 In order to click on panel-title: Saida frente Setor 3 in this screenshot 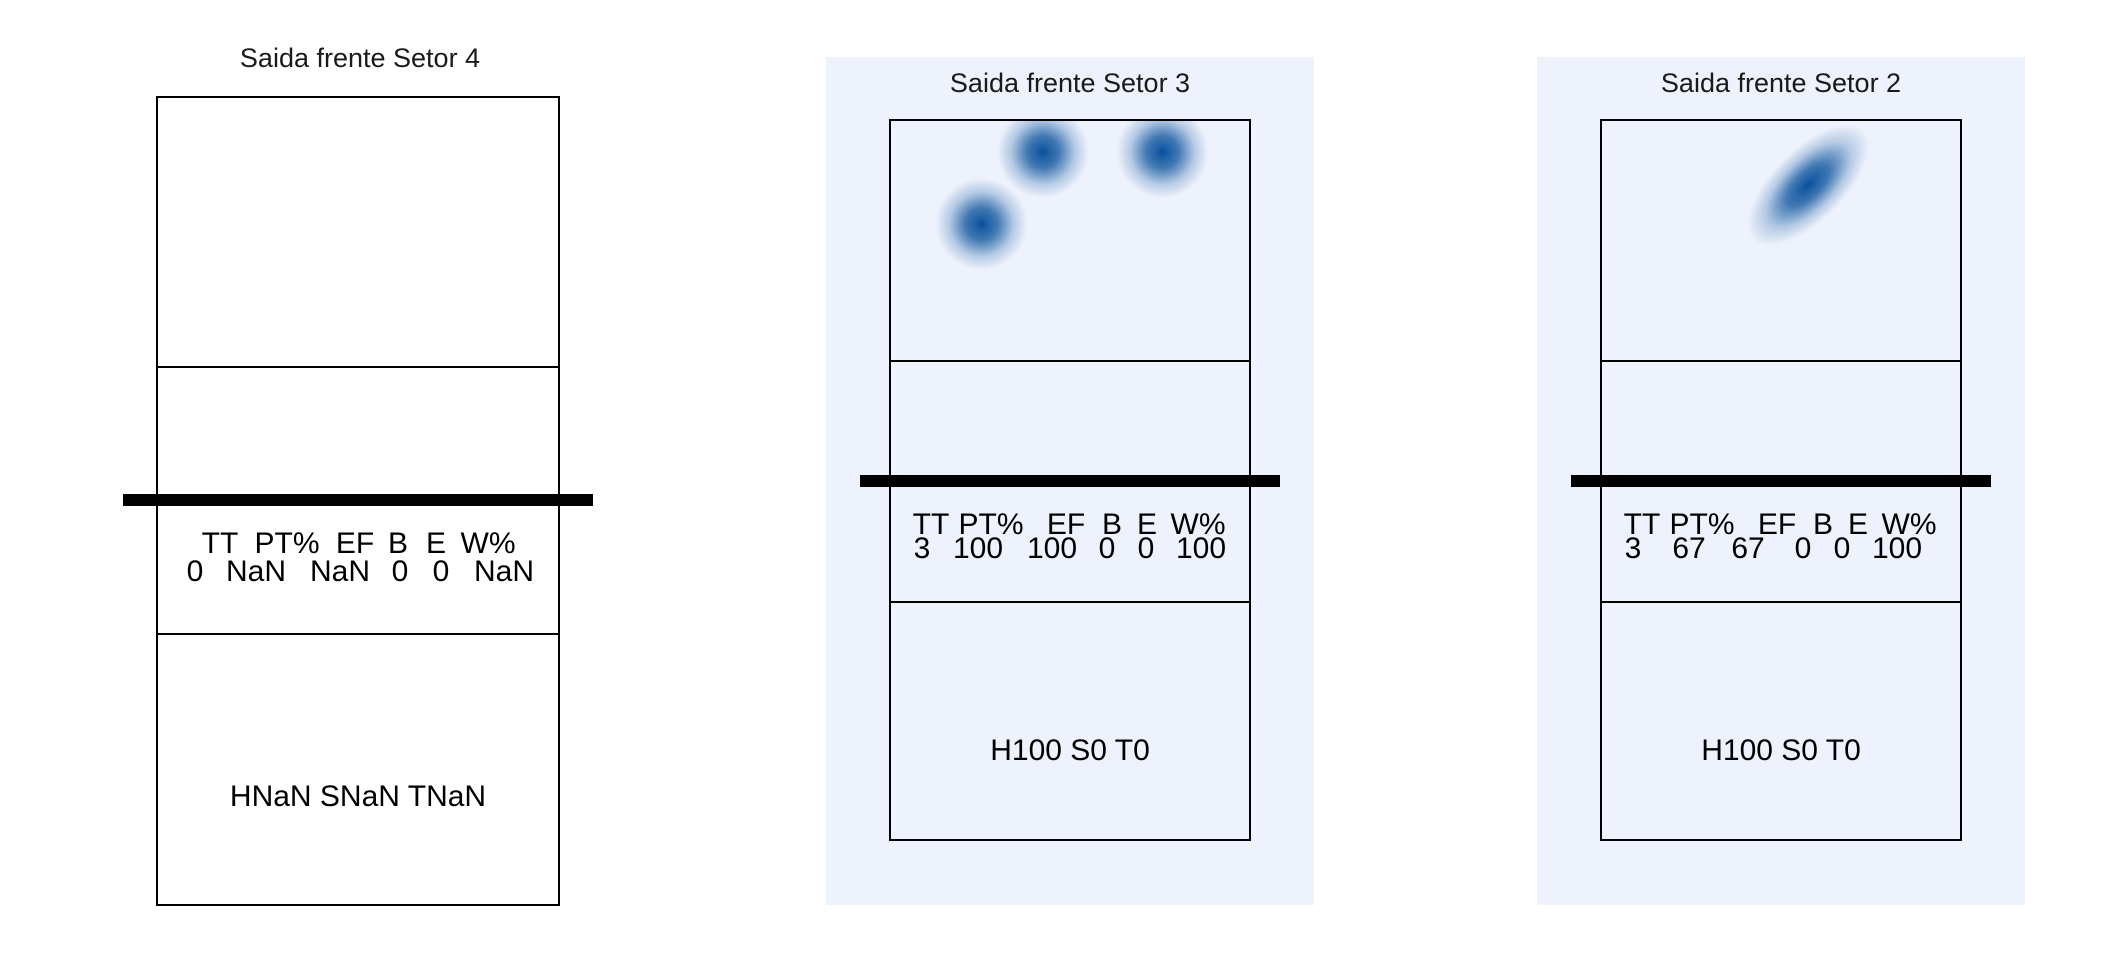, I will do `click(1070, 83)`.